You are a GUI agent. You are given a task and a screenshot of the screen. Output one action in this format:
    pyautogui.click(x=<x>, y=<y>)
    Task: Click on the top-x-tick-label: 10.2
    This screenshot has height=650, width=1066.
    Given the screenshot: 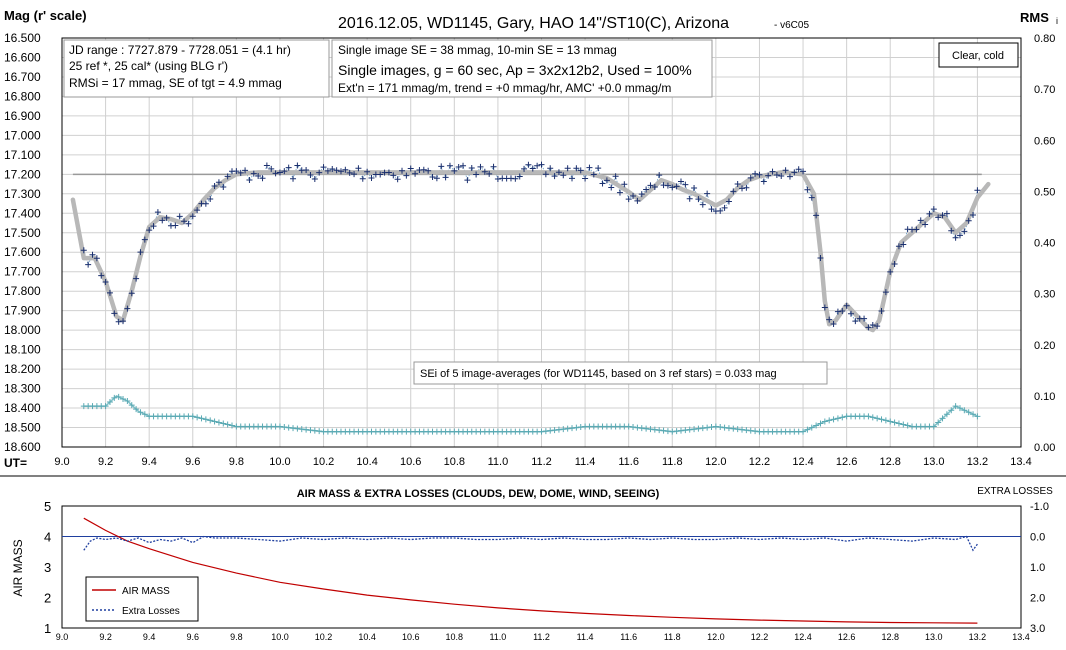 What is the action you would take?
    pyautogui.click(x=323, y=462)
    